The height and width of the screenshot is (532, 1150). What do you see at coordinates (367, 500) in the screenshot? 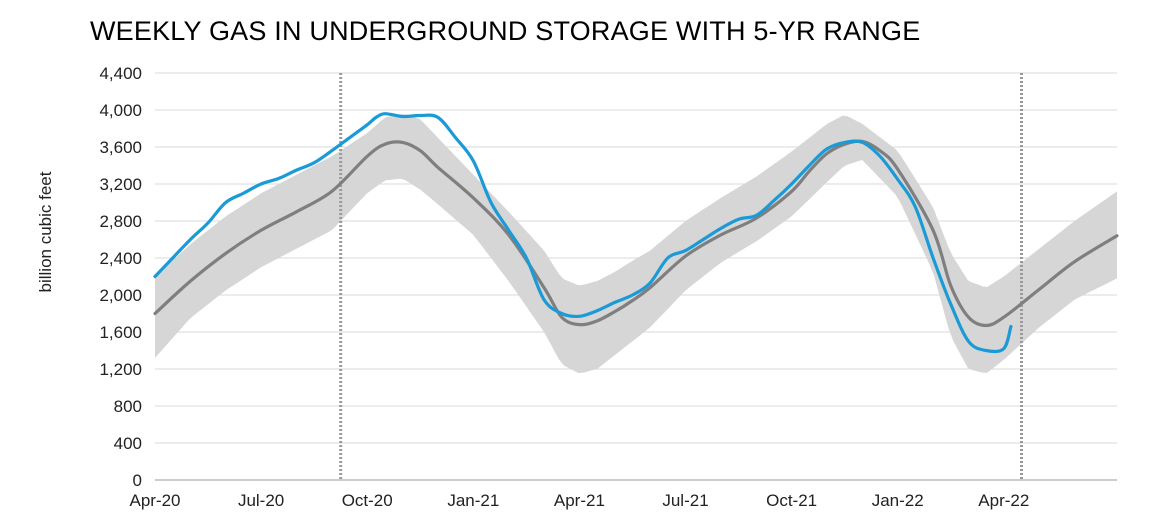
I see `x-tick-label: Oct-20` at bounding box center [367, 500].